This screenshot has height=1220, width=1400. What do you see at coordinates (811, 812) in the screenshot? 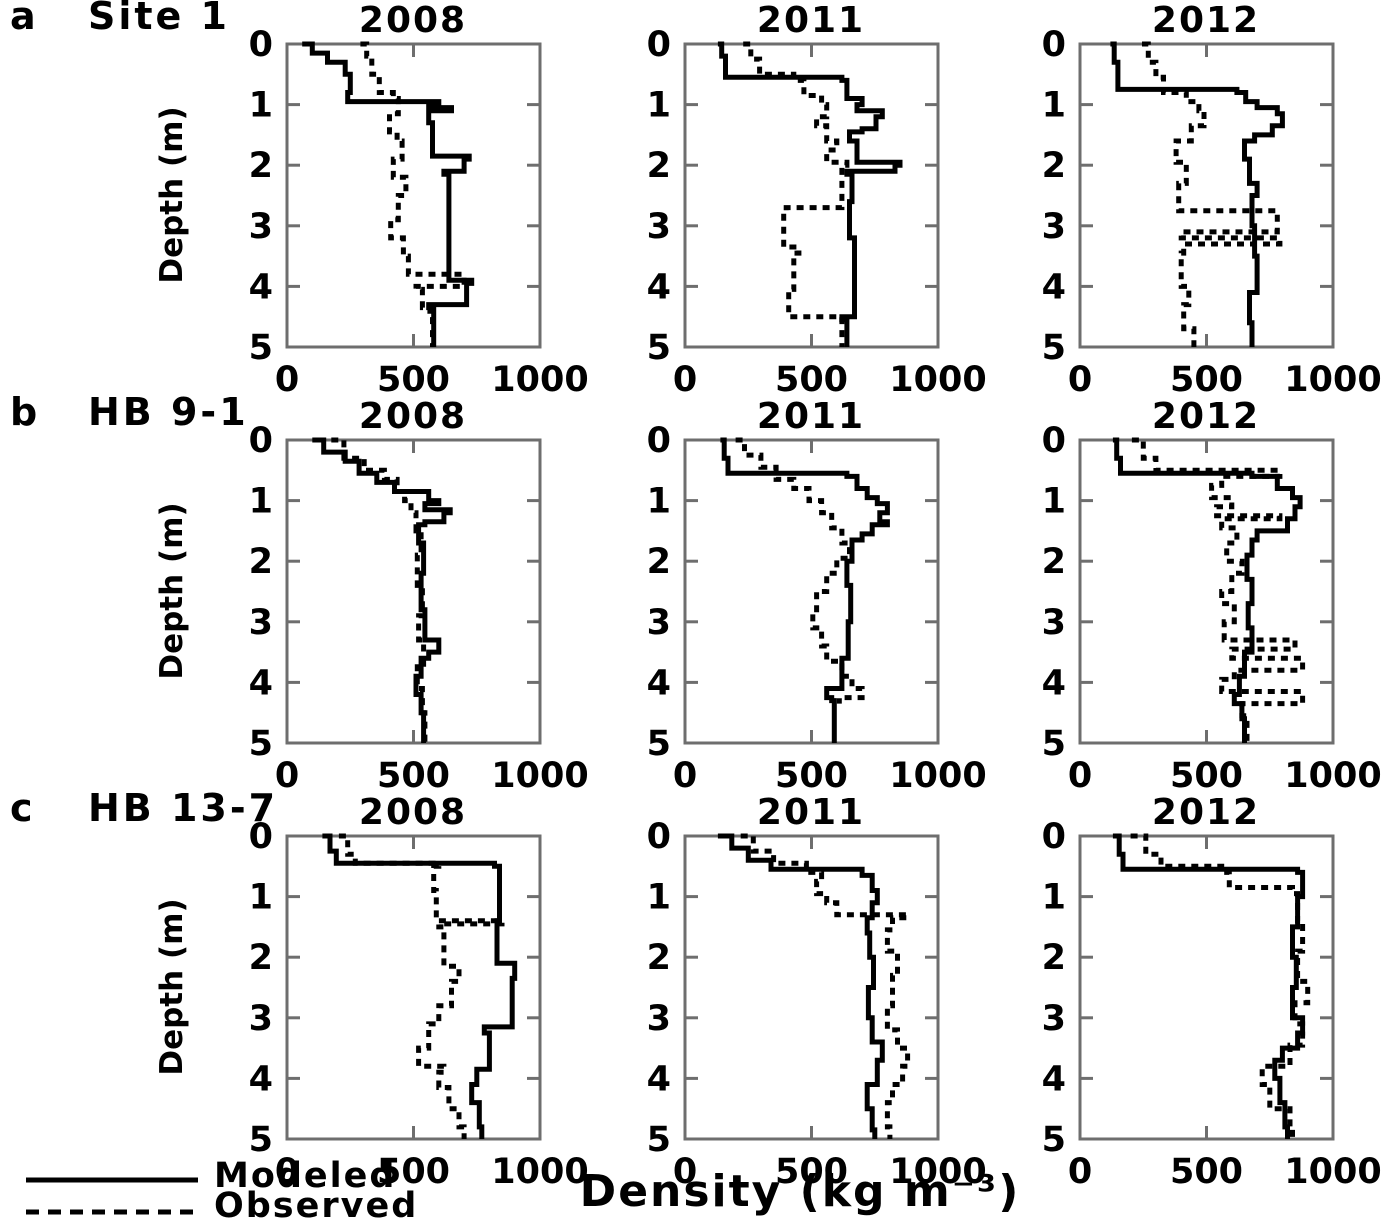
I see `panel-year-title: 2011` at bounding box center [811, 812].